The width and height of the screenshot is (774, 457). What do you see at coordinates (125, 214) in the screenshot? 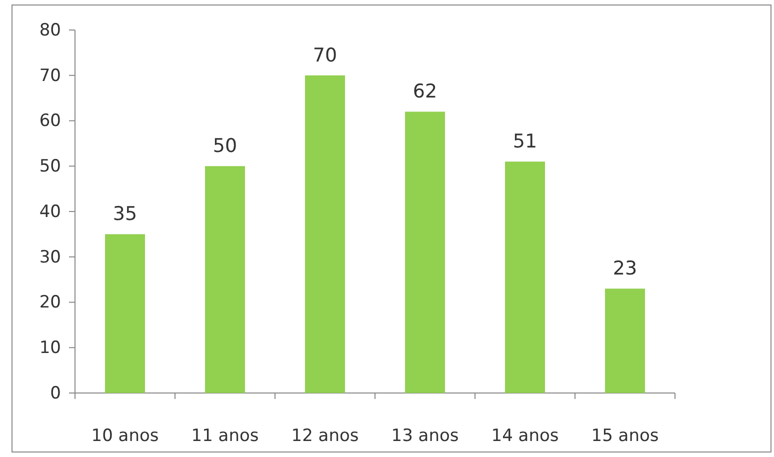
I see `data-label: 35` at bounding box center [125, 214].